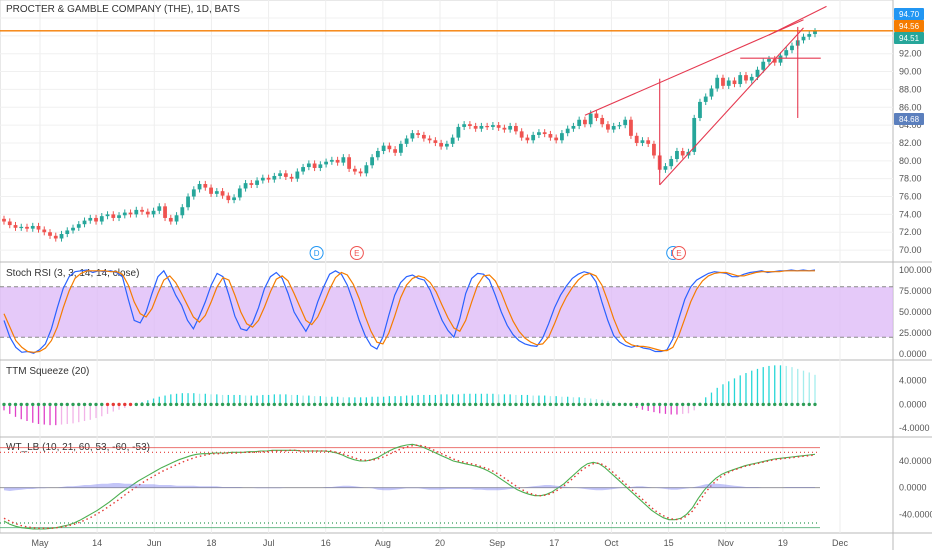 The image size is (932, 550). Describe the element at coordinates (797, 20) in the screenshot. I see `trendline-extension` at that location.